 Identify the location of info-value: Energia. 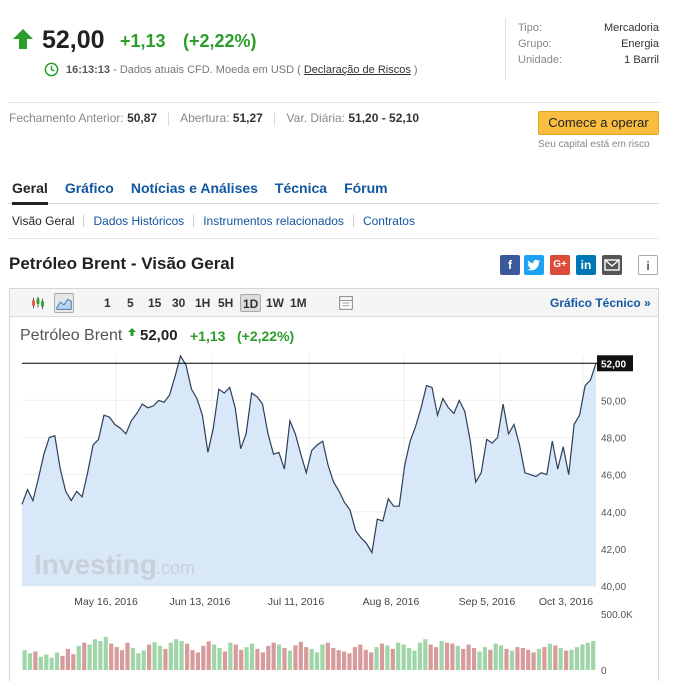
(640, 44).